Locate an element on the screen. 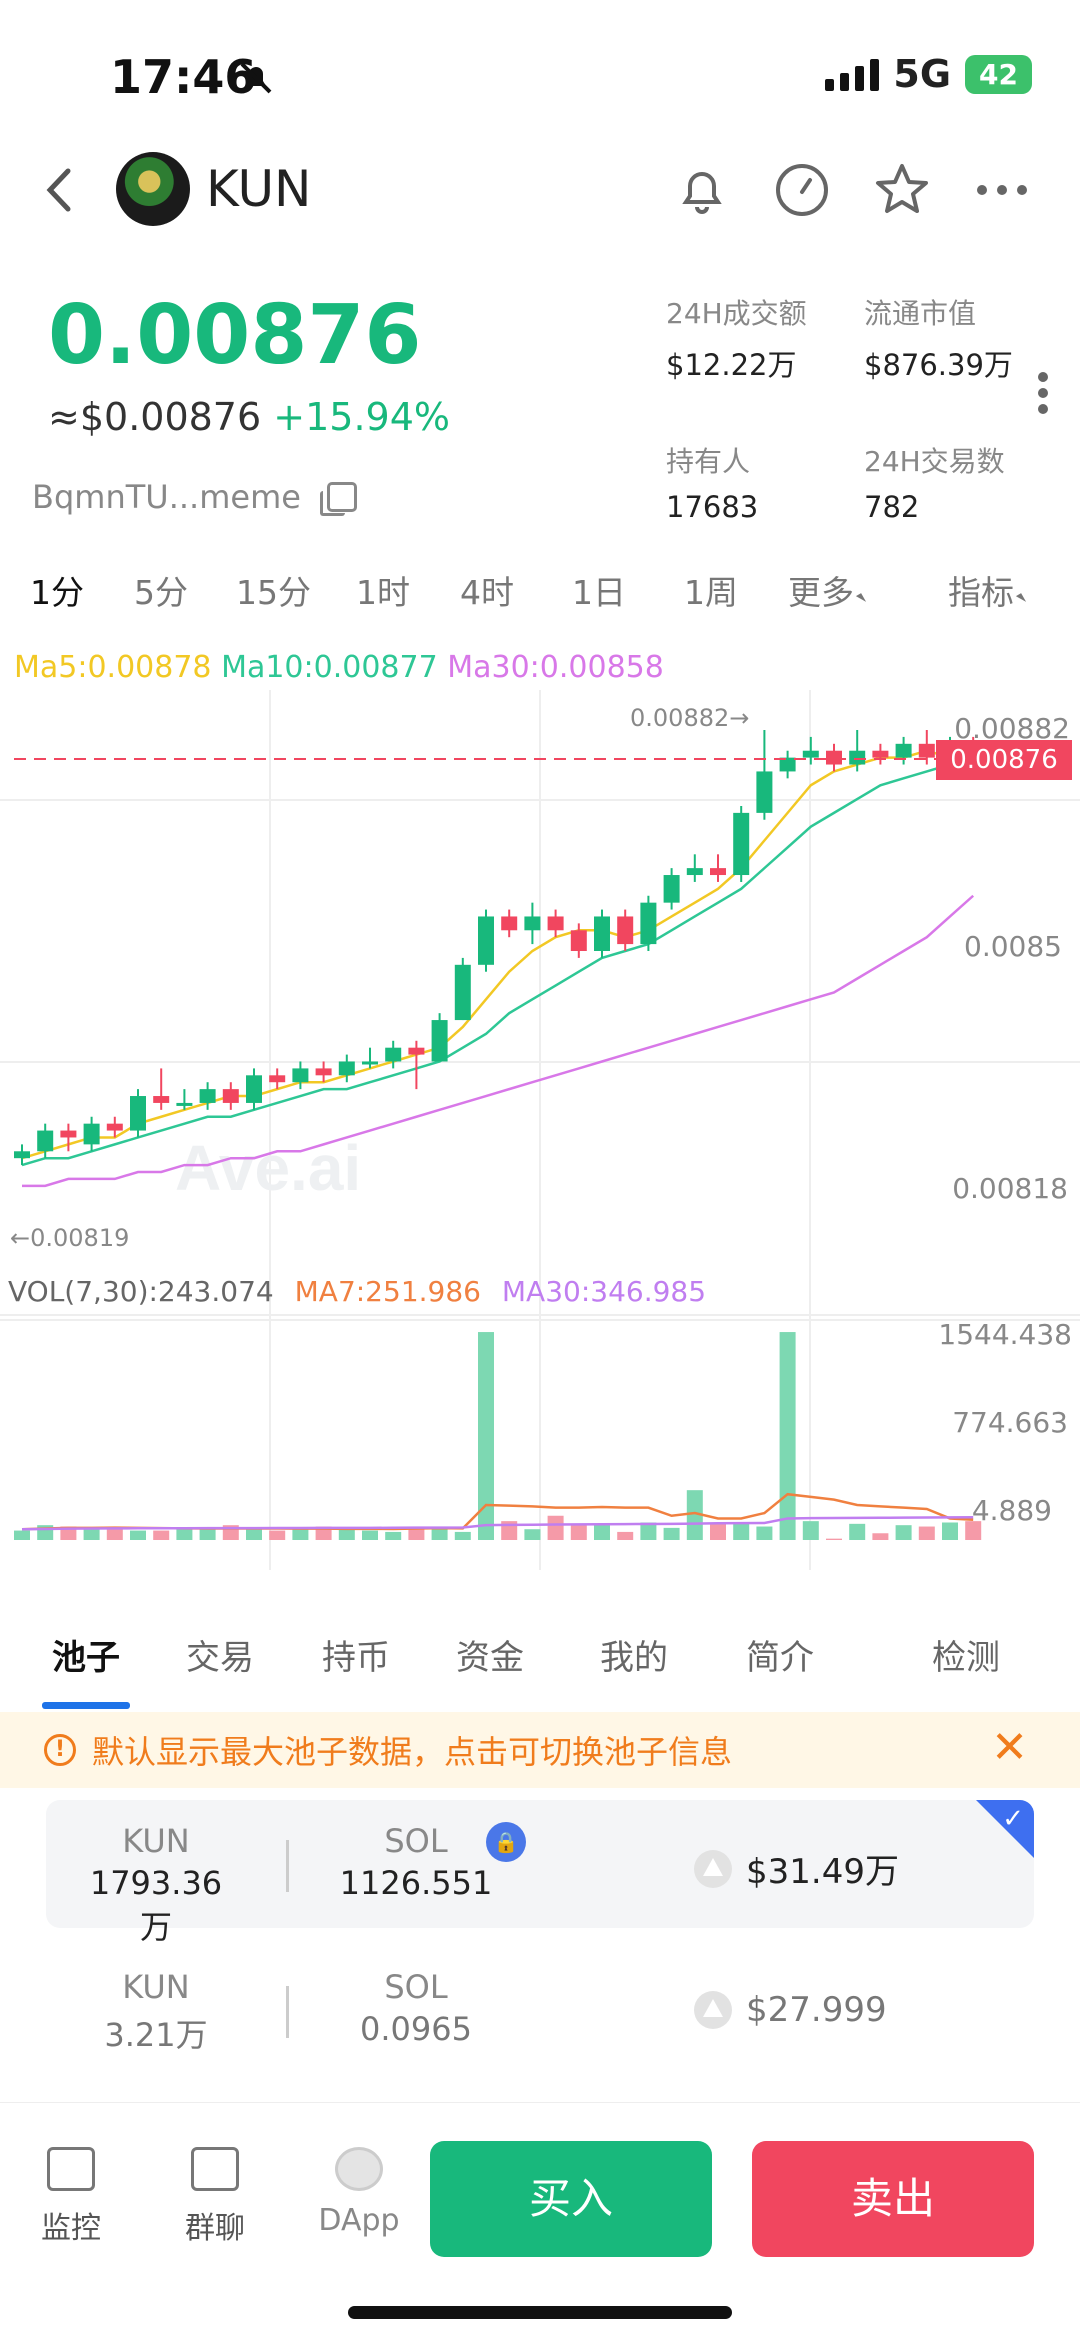  volume-tick: 774.663 is located at coordinates (1010, 1422).